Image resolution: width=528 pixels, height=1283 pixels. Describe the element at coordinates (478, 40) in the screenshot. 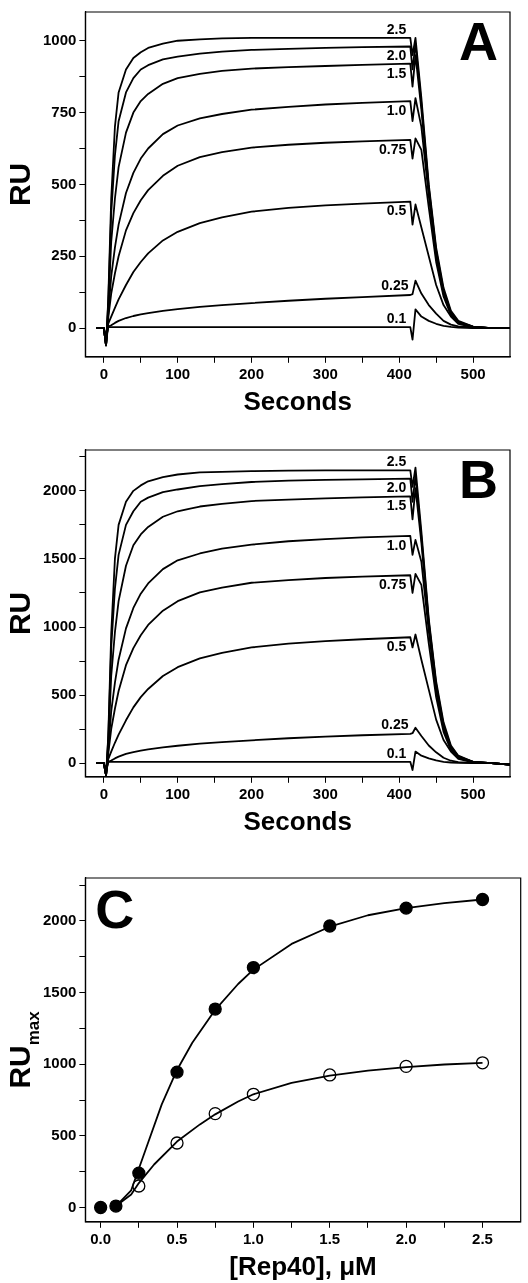

I see `chart-title: A` at that location.